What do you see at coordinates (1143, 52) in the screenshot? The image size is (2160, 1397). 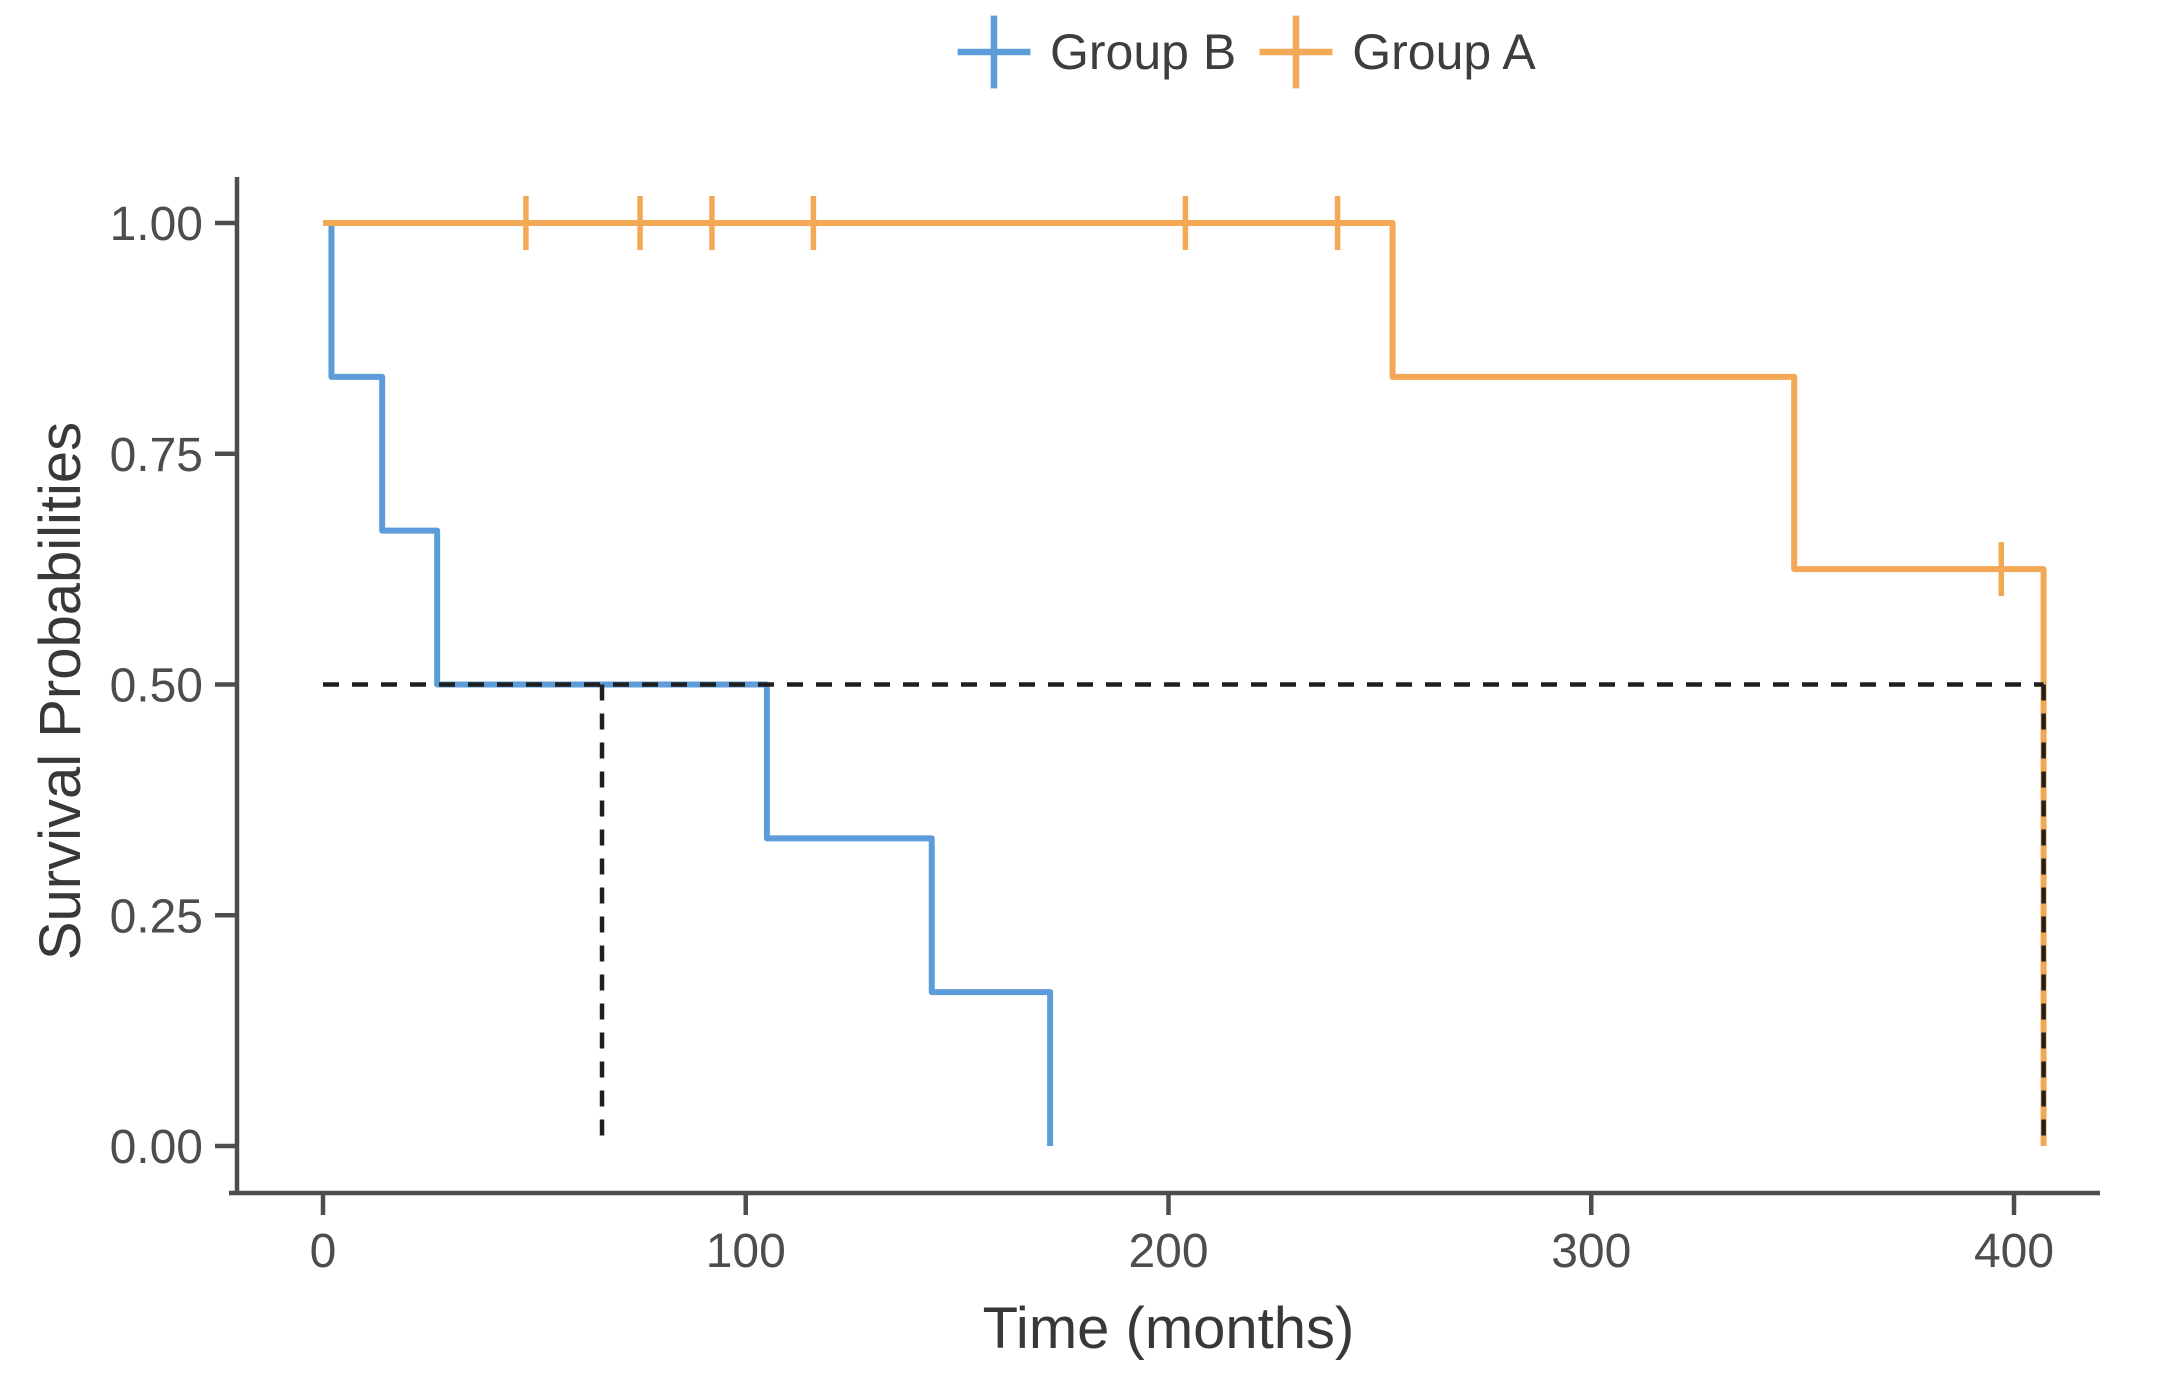 I see `legend-label-group-b: Group B` at bounding box center [1143, 52].